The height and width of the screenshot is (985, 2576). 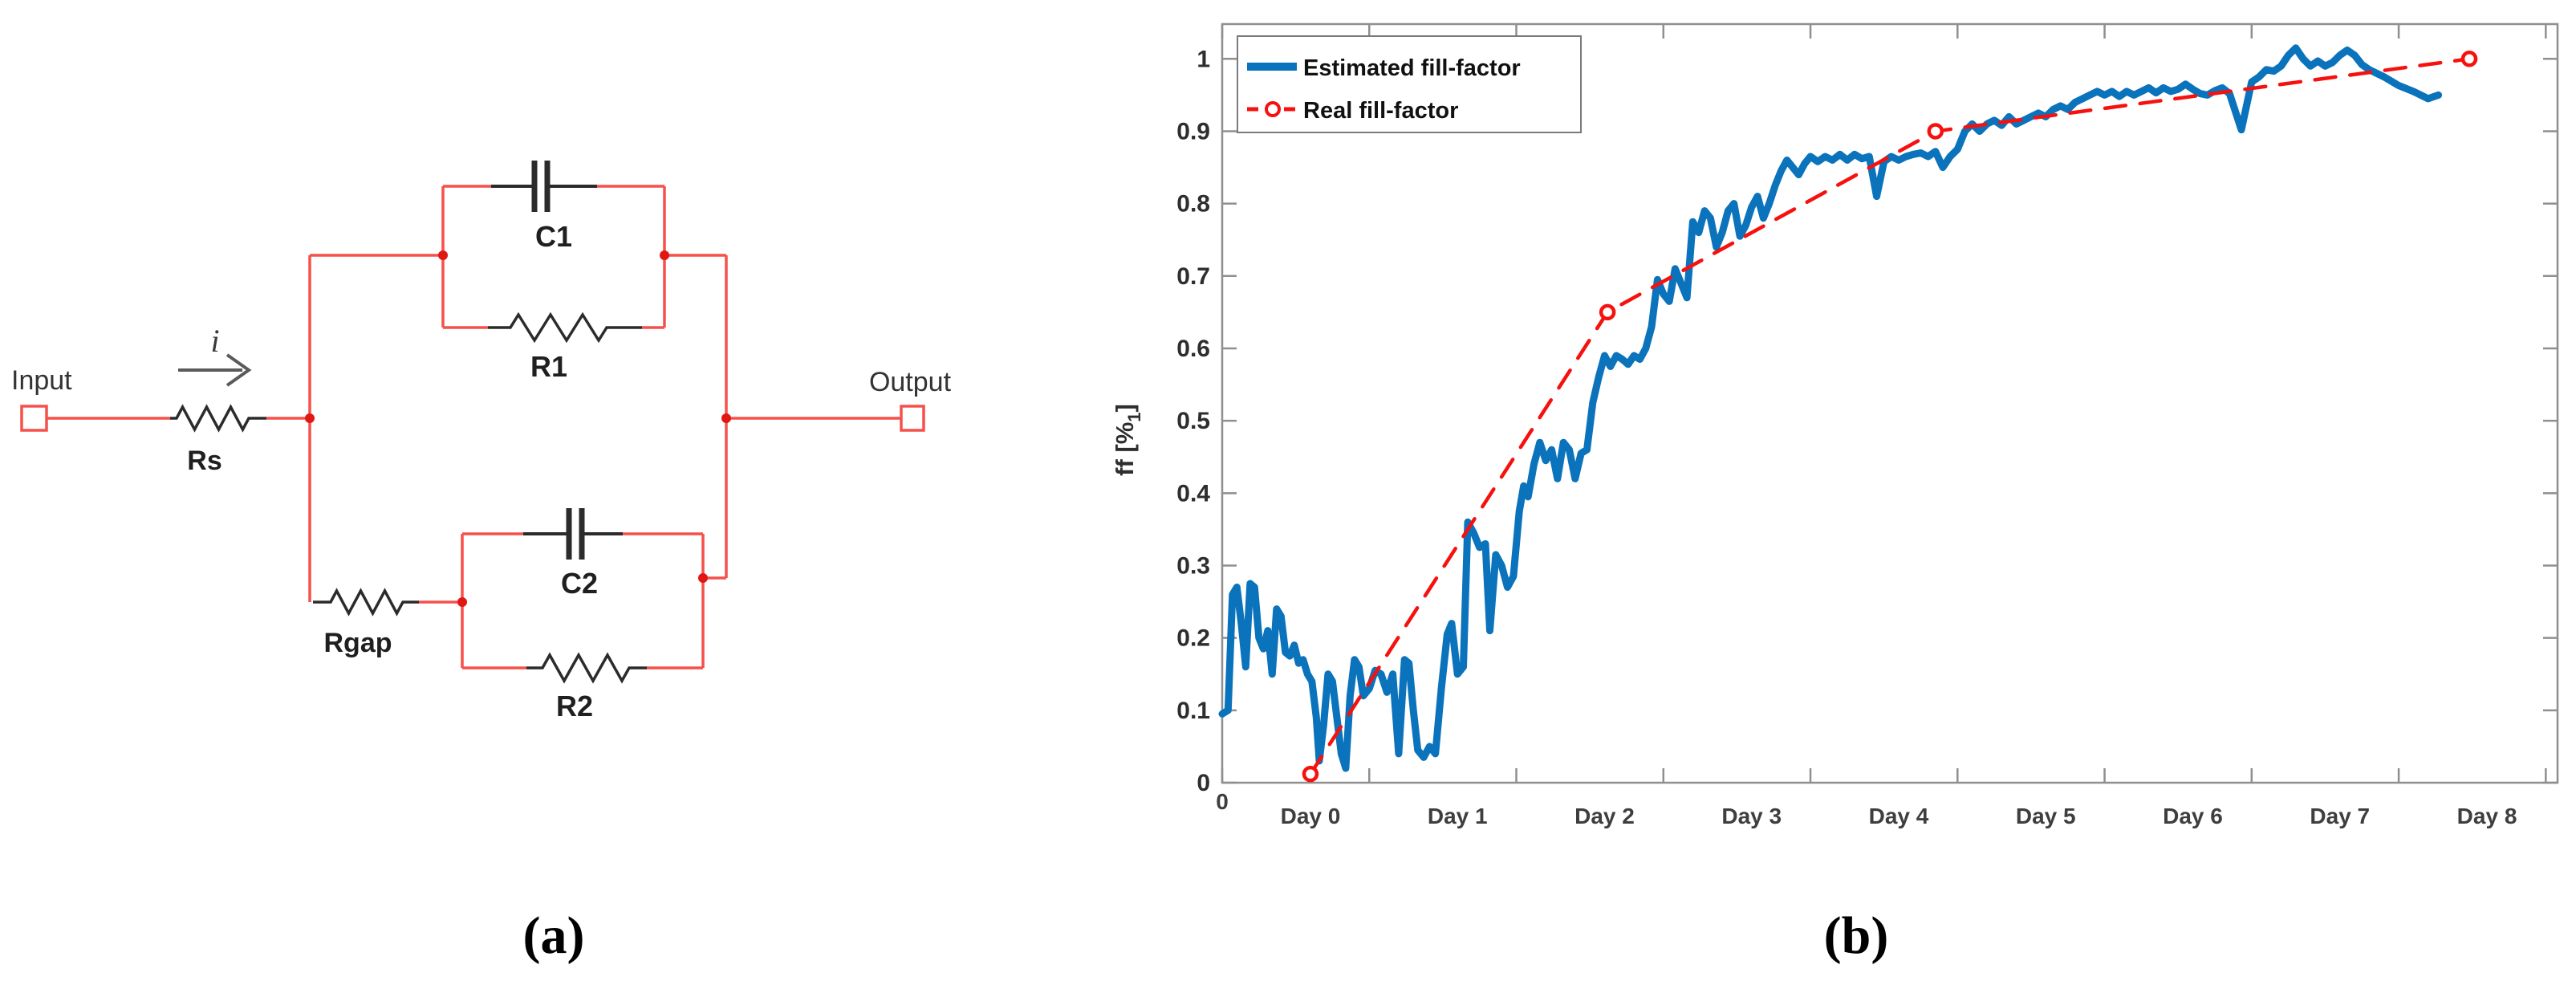 What do you see at coordinates (358, 643) in the screenshot?
I see `rgap-label: Rgap` at bounding box center [358, 643].